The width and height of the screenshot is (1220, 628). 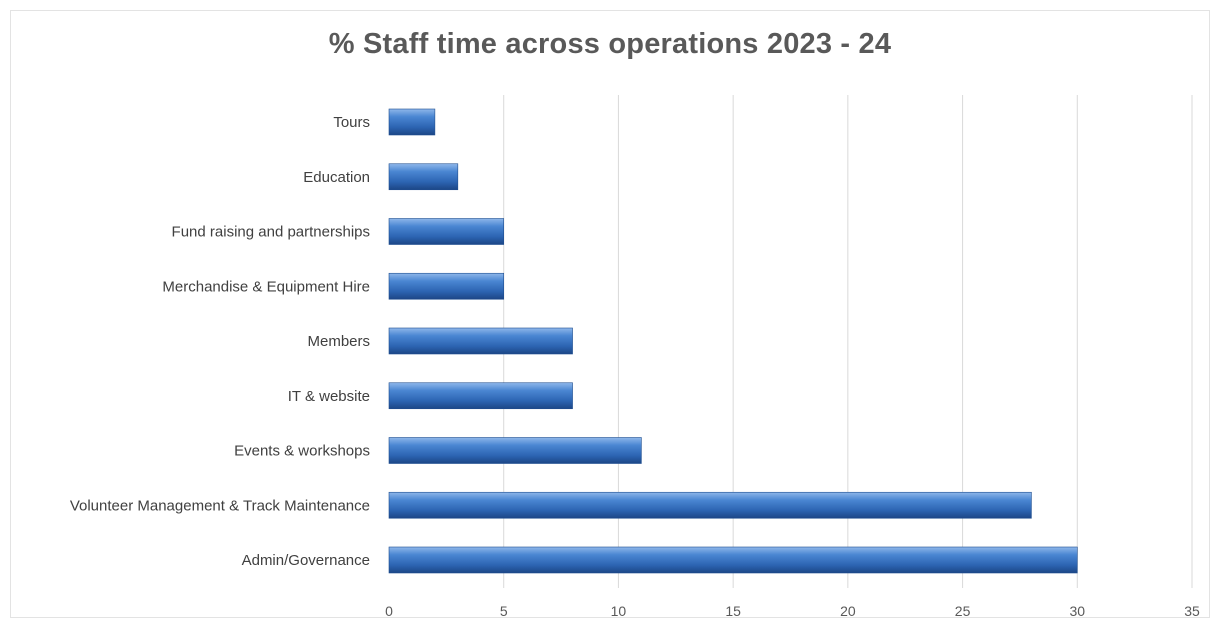 What do you see at coordinates (220, 505) in the screenshot?
I see `category-label: Volunteer Management & Track Maintenance` at bounding box center [220, 505].